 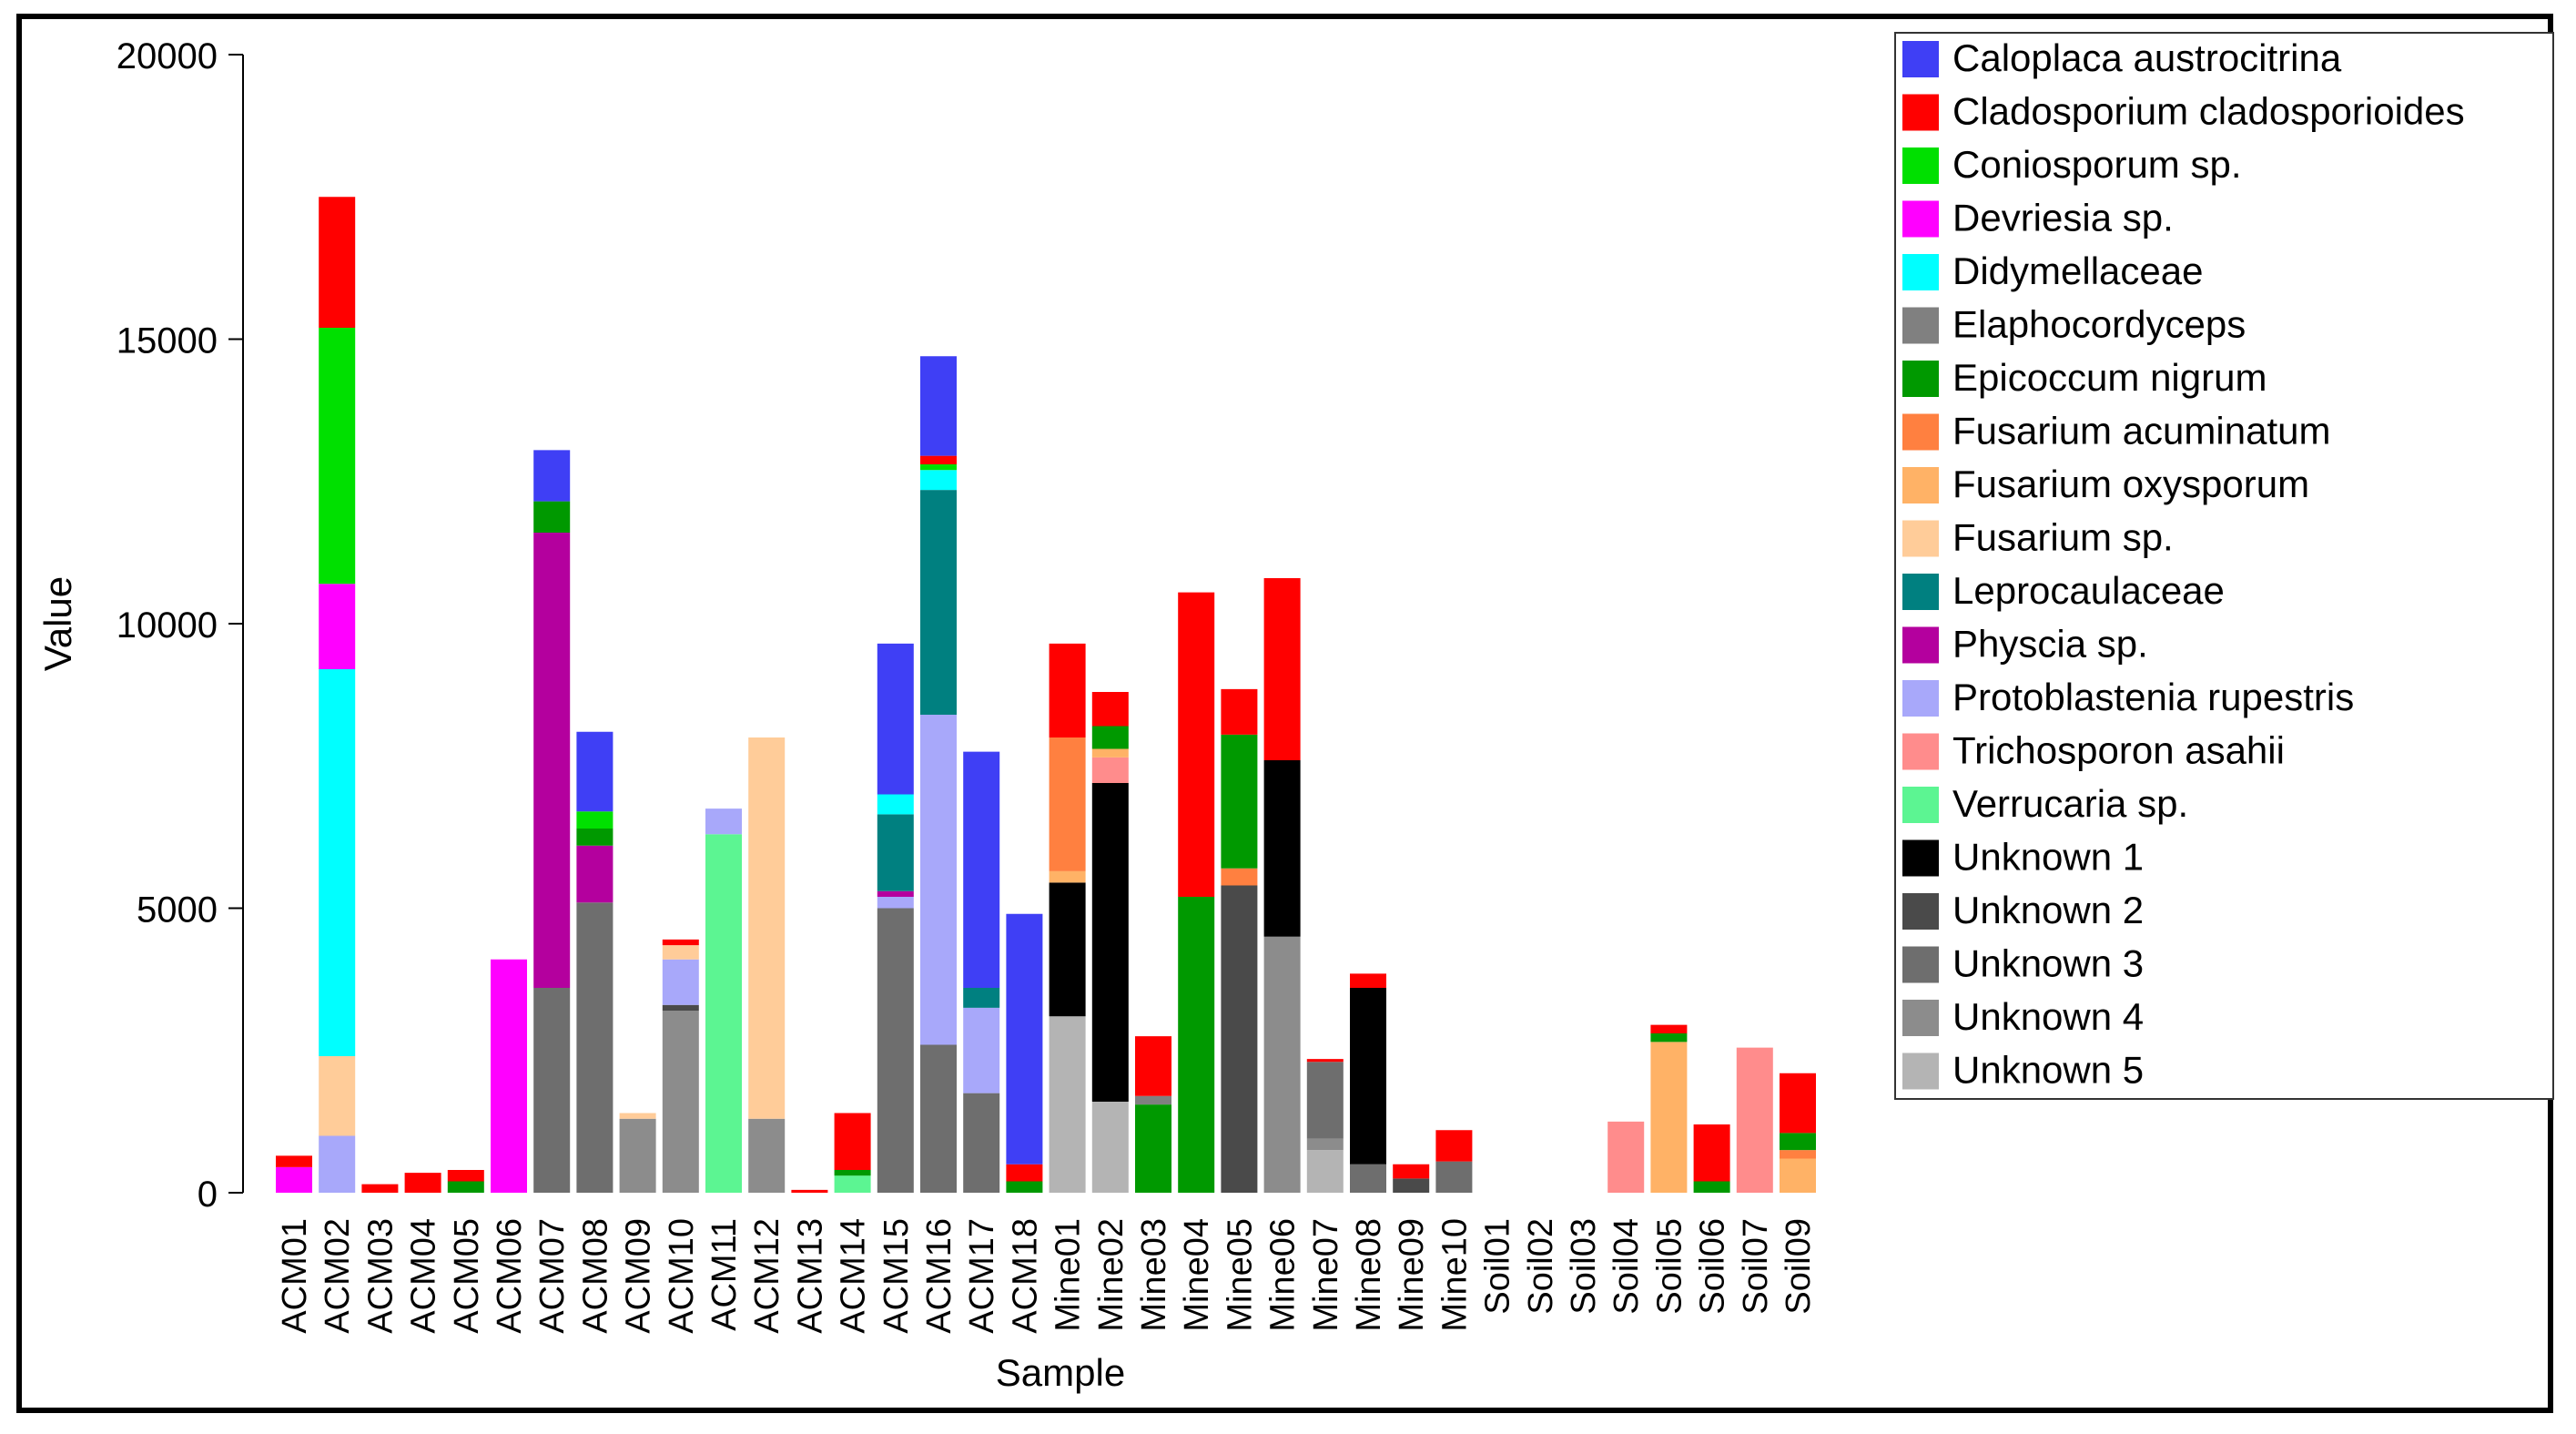 What do you see at coordinates (1060, 1372) in the screenshot?
I see `x-axis-label: Sample` at bounding box center [1060, 1372].